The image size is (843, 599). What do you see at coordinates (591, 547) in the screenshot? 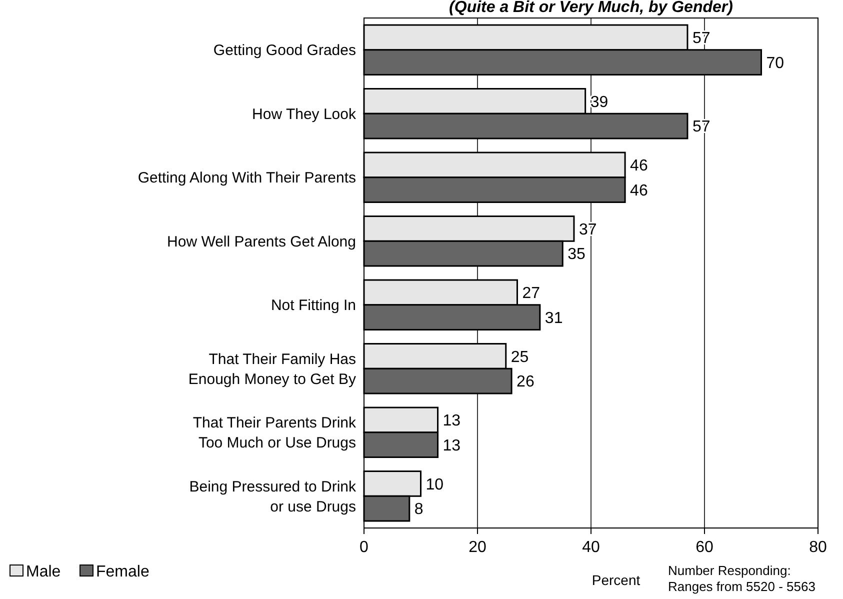
I see `x-tick-label: 40` at bounding box center [591, 547].